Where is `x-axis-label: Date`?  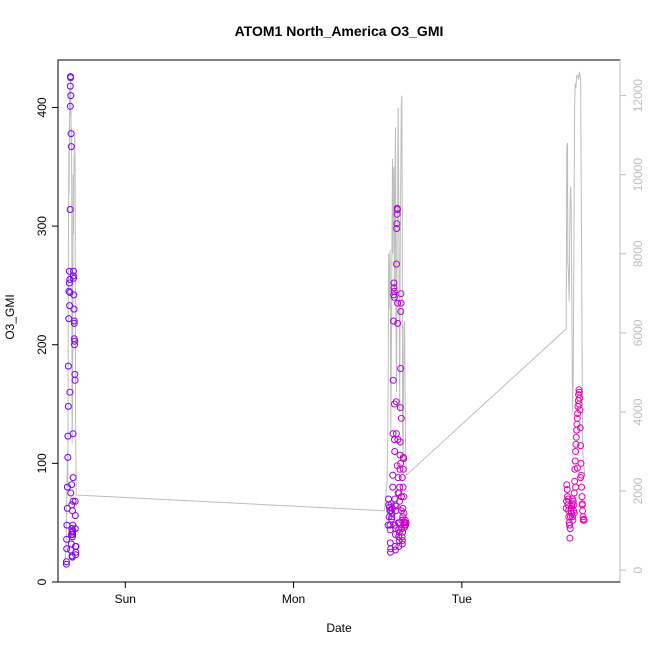
x-axis-label: Date is located at coordinates (339, 628).